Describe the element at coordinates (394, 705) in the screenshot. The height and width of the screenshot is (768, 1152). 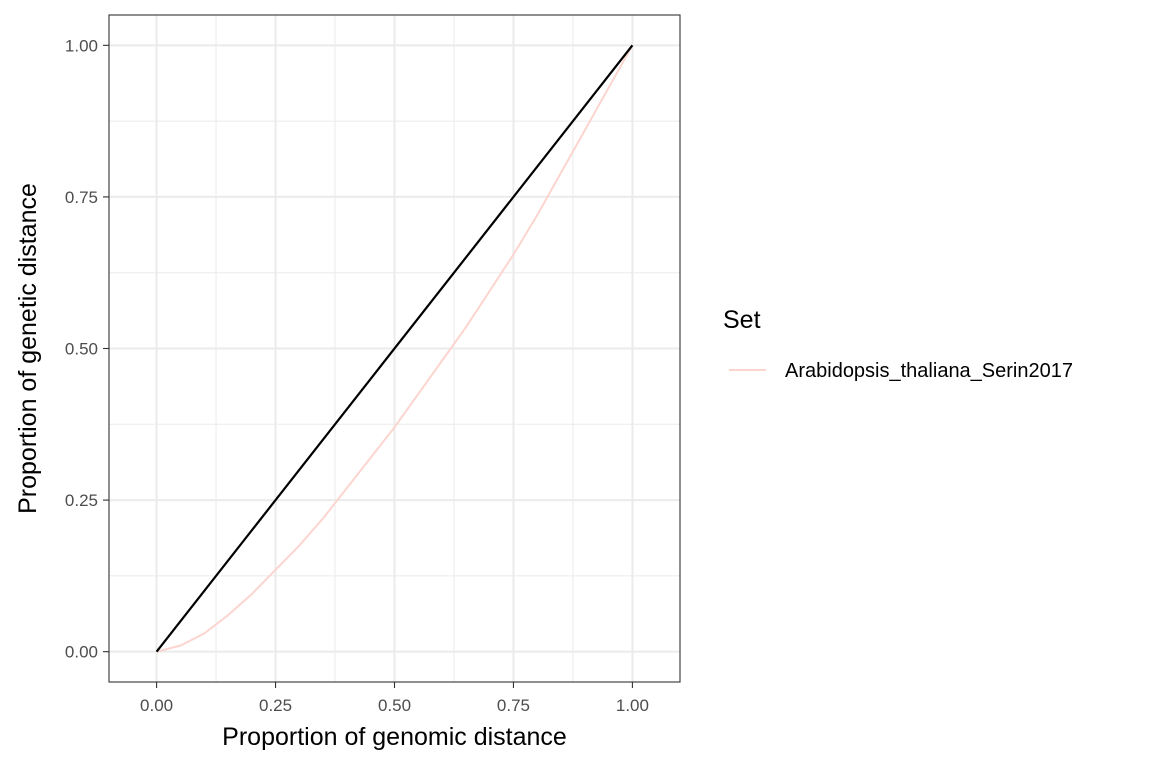
I see `x-tick-label: 0.50` at that location.